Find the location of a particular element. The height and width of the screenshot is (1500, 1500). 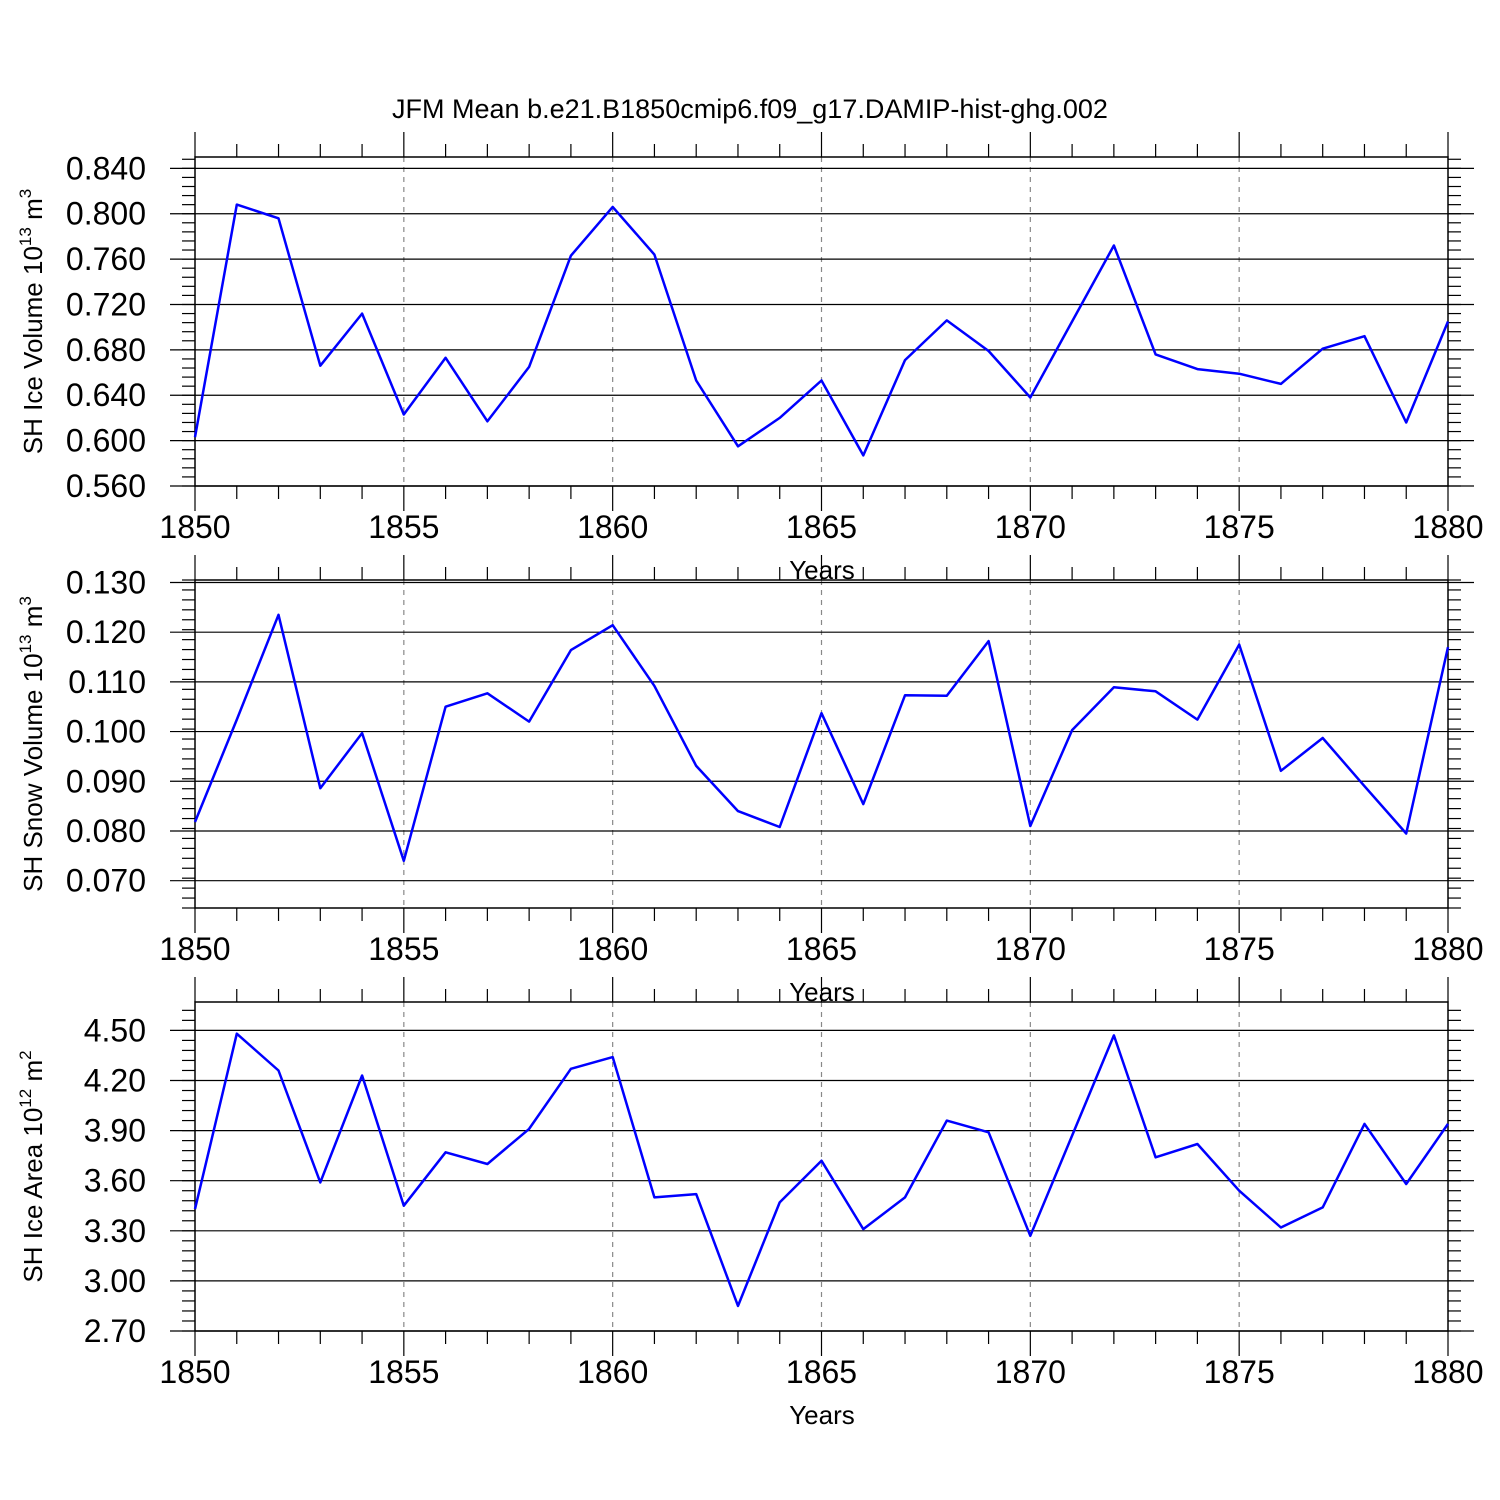

y-tick-label: 0.100 is located at coordinates (106, 732).